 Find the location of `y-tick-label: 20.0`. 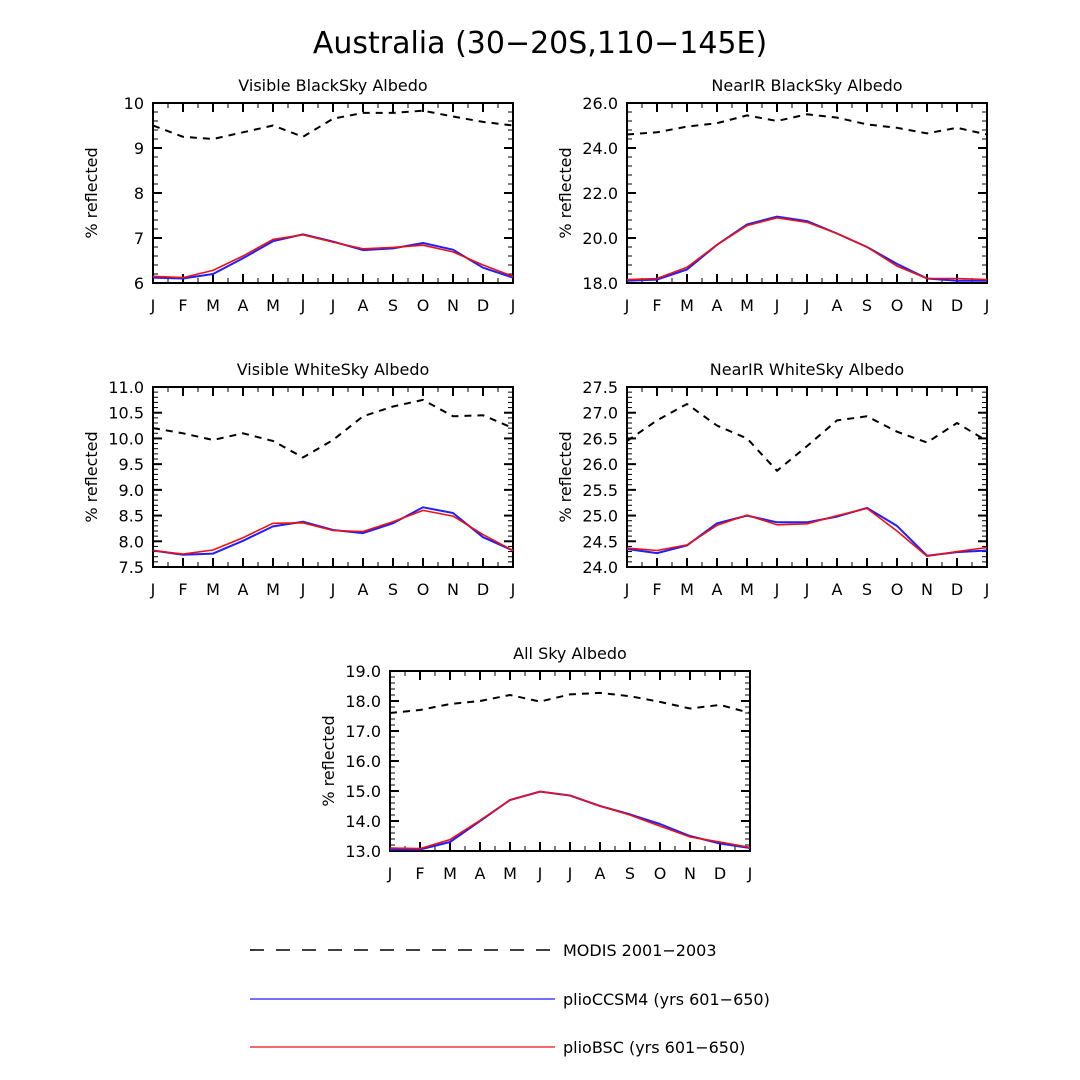

y-tick-label: 20.0 is located at coordinates (600, 238).